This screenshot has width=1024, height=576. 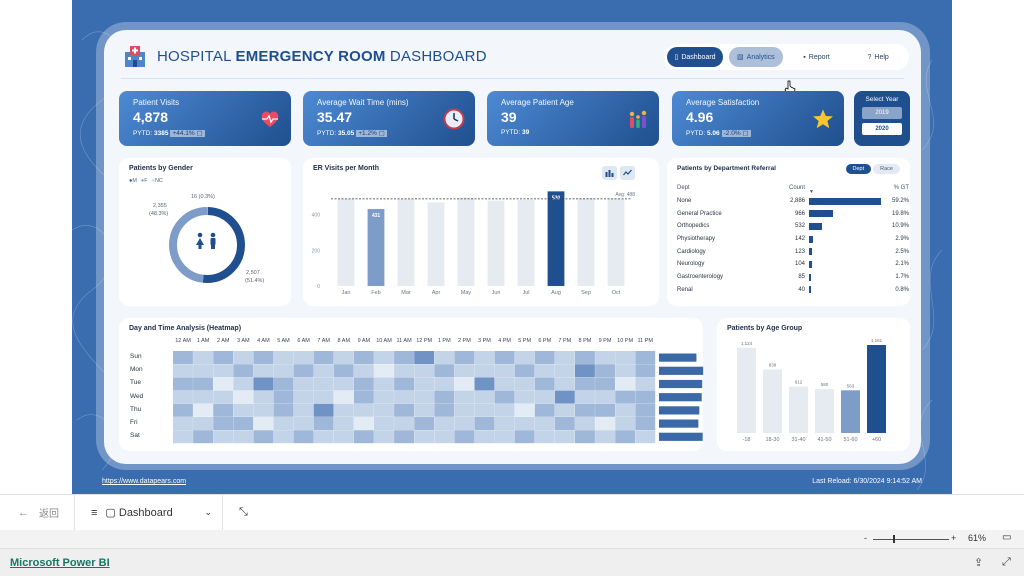 I want to click on hour-label: 7 AM, so click(x=323, y=341).